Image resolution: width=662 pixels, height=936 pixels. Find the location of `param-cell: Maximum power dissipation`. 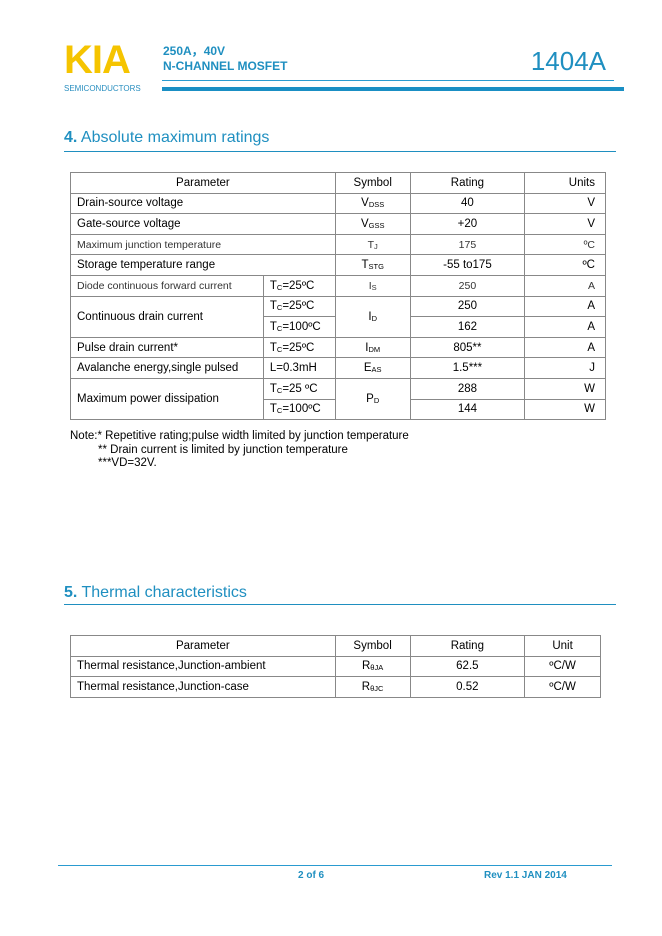

param-cell: Maximum power dissipation is located at coordinates (167, 399).